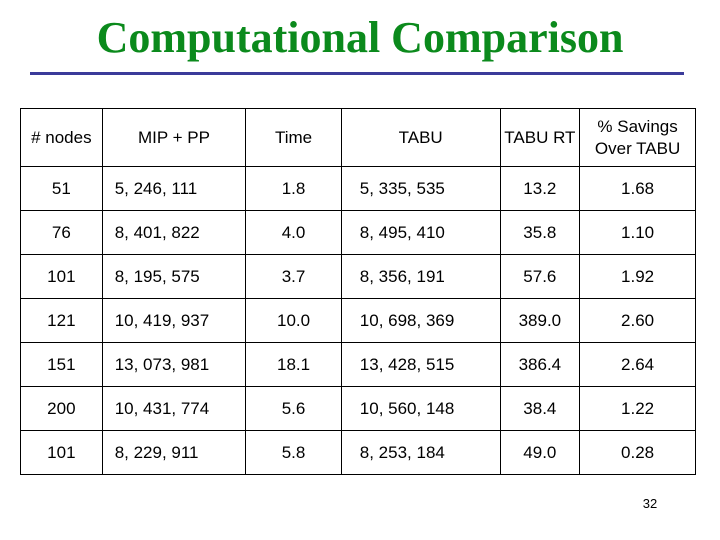  What do you see at coordinates (637, 276) in the screenshot?
I see `cell-savings: 1.92` at bounding box center [637, 276].